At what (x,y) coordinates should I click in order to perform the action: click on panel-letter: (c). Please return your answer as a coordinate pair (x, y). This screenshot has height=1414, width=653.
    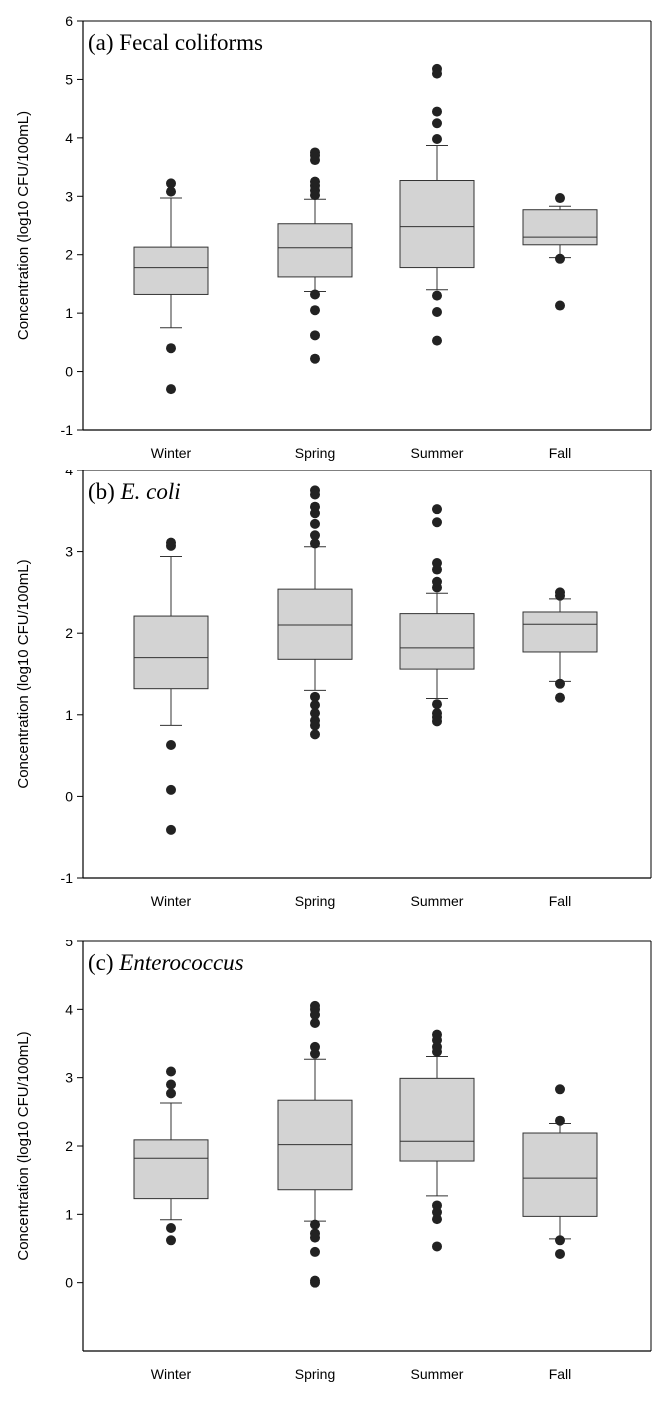
    Looking at the image, I should click on (103, 962).